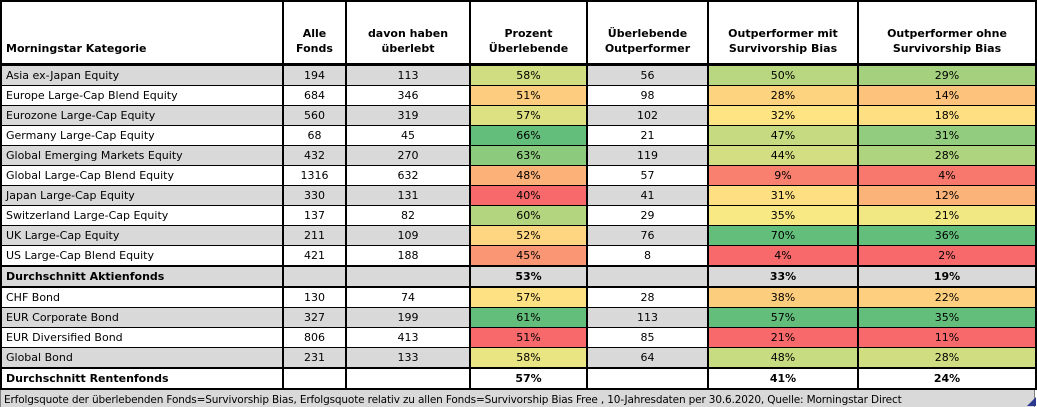  I want to click on outperformer-ohne-bias-cell: 2%, so click(947, 255).